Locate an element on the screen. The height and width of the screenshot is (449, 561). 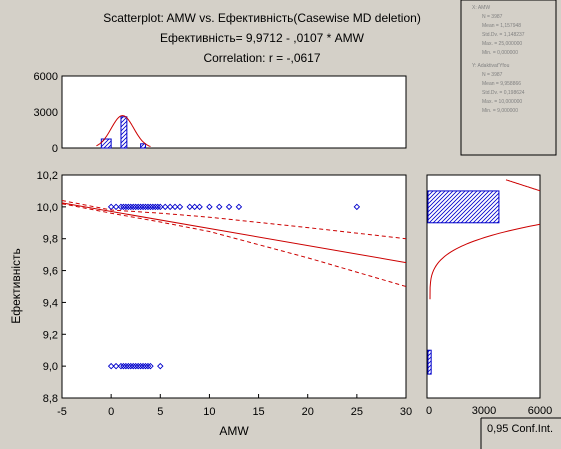
x-tick-label: 10 is located at coordinates (209, 412).